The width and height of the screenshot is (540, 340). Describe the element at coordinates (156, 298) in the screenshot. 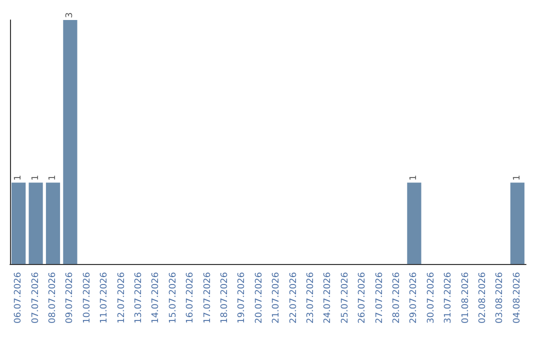

I see `x-tick-label: 14.07.2026` at that location.